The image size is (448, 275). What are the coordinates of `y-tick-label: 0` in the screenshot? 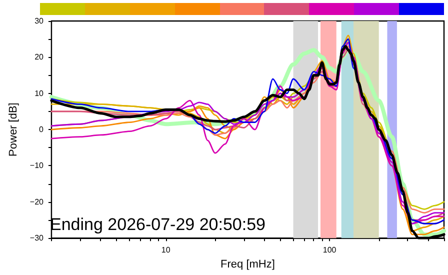 It's located at (41, 129).